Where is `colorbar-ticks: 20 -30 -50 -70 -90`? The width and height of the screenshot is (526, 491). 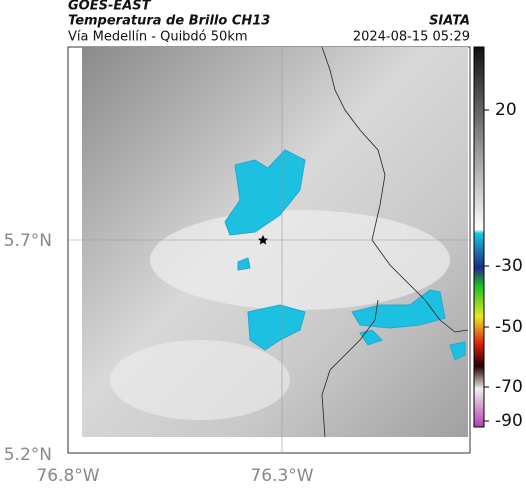
colorbar-ticks: 20 -30 -50 -70 -90 is located at coordinates (503, 265).